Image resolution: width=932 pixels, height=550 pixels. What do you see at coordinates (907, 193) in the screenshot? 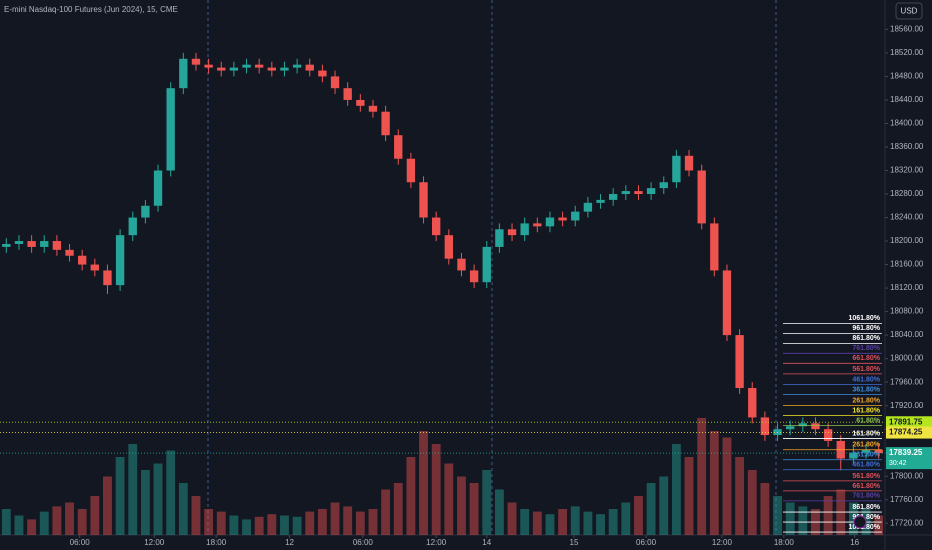
I see `y-tick-label: 18280.00` at bounding box center [907, 193].